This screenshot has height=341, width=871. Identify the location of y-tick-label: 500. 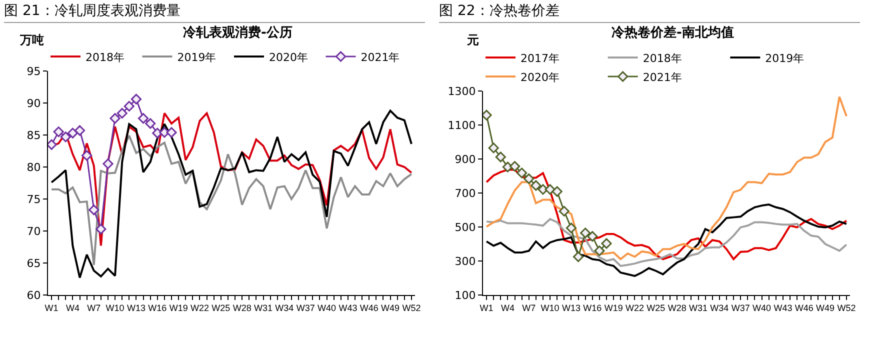
(465, 227).